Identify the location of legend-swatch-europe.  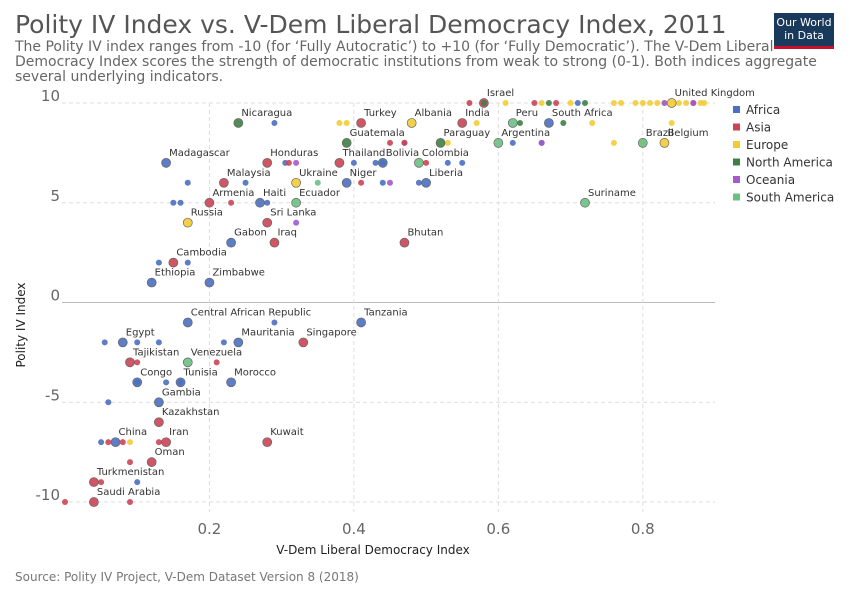
(736, 144).